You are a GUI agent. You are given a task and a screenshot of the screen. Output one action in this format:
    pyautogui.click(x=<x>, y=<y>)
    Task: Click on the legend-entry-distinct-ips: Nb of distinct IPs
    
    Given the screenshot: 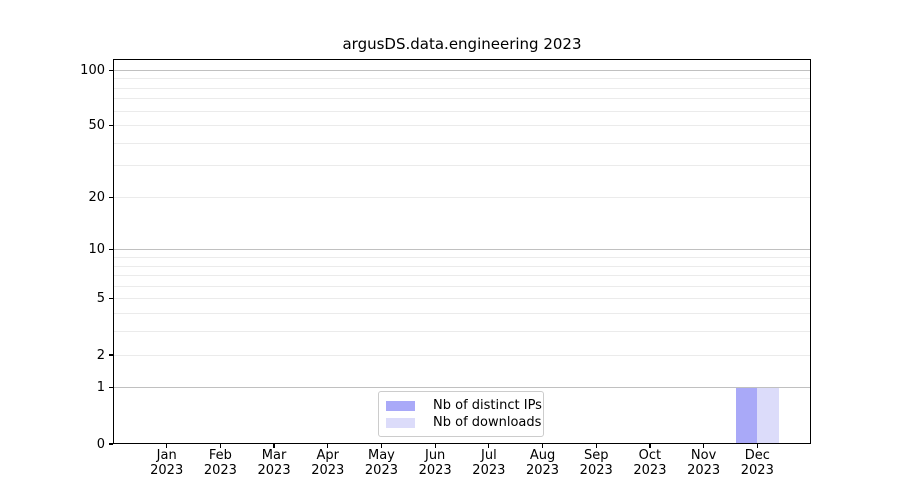 What is the action you would take?
    pyautogui.click(x=464, y=406)
    